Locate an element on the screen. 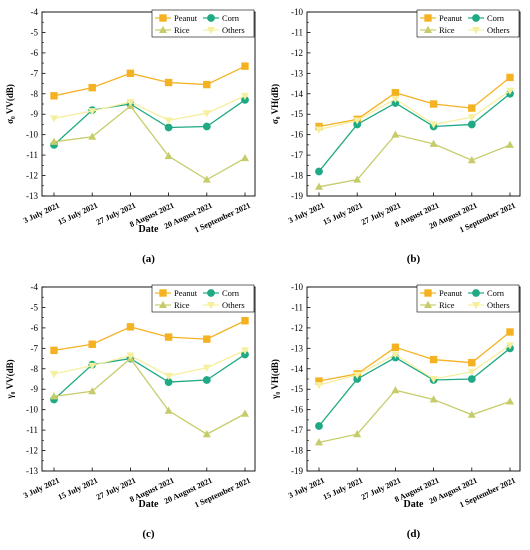 The height and width of the screenshot is (550, 530). x-axis-label: Date is located at coordinates (149, 229).